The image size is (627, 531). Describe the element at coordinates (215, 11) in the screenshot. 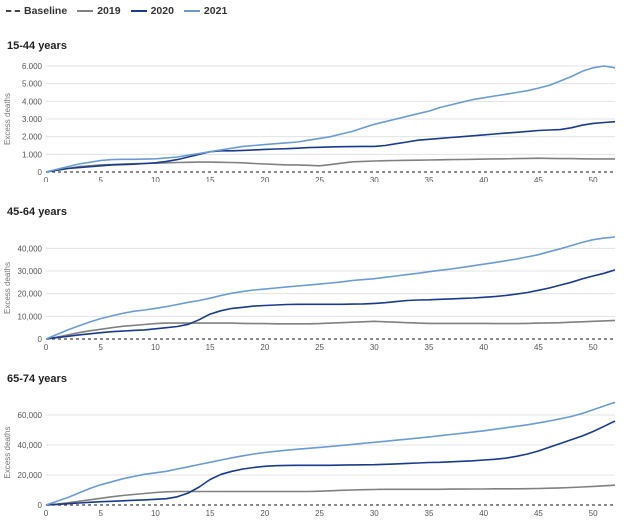

I see `legend-label-2021: 2021` at that location.